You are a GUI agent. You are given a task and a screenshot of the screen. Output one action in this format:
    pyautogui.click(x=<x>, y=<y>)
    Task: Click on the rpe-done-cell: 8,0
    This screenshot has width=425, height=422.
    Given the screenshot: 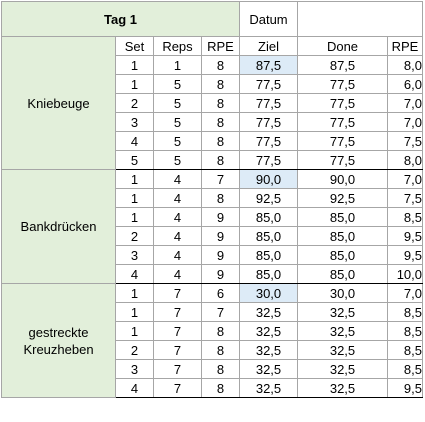 What is the action you would take?
    pyautogui.click(x=405, y=65)
    